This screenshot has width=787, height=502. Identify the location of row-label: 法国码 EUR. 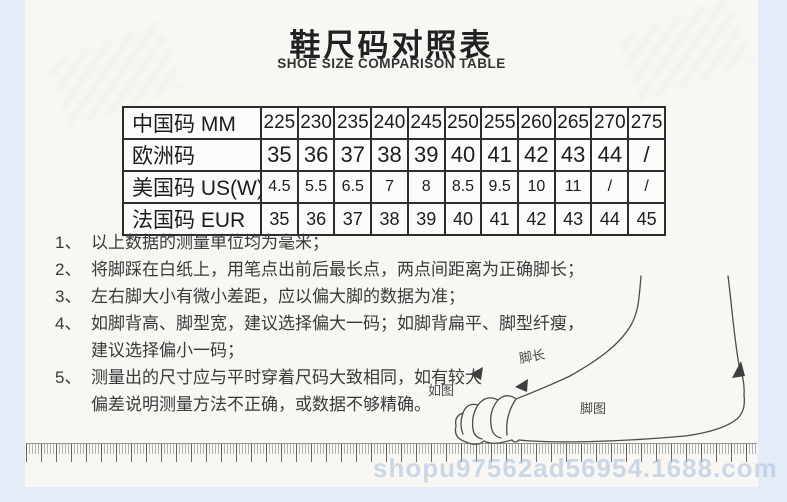
(192, 219).